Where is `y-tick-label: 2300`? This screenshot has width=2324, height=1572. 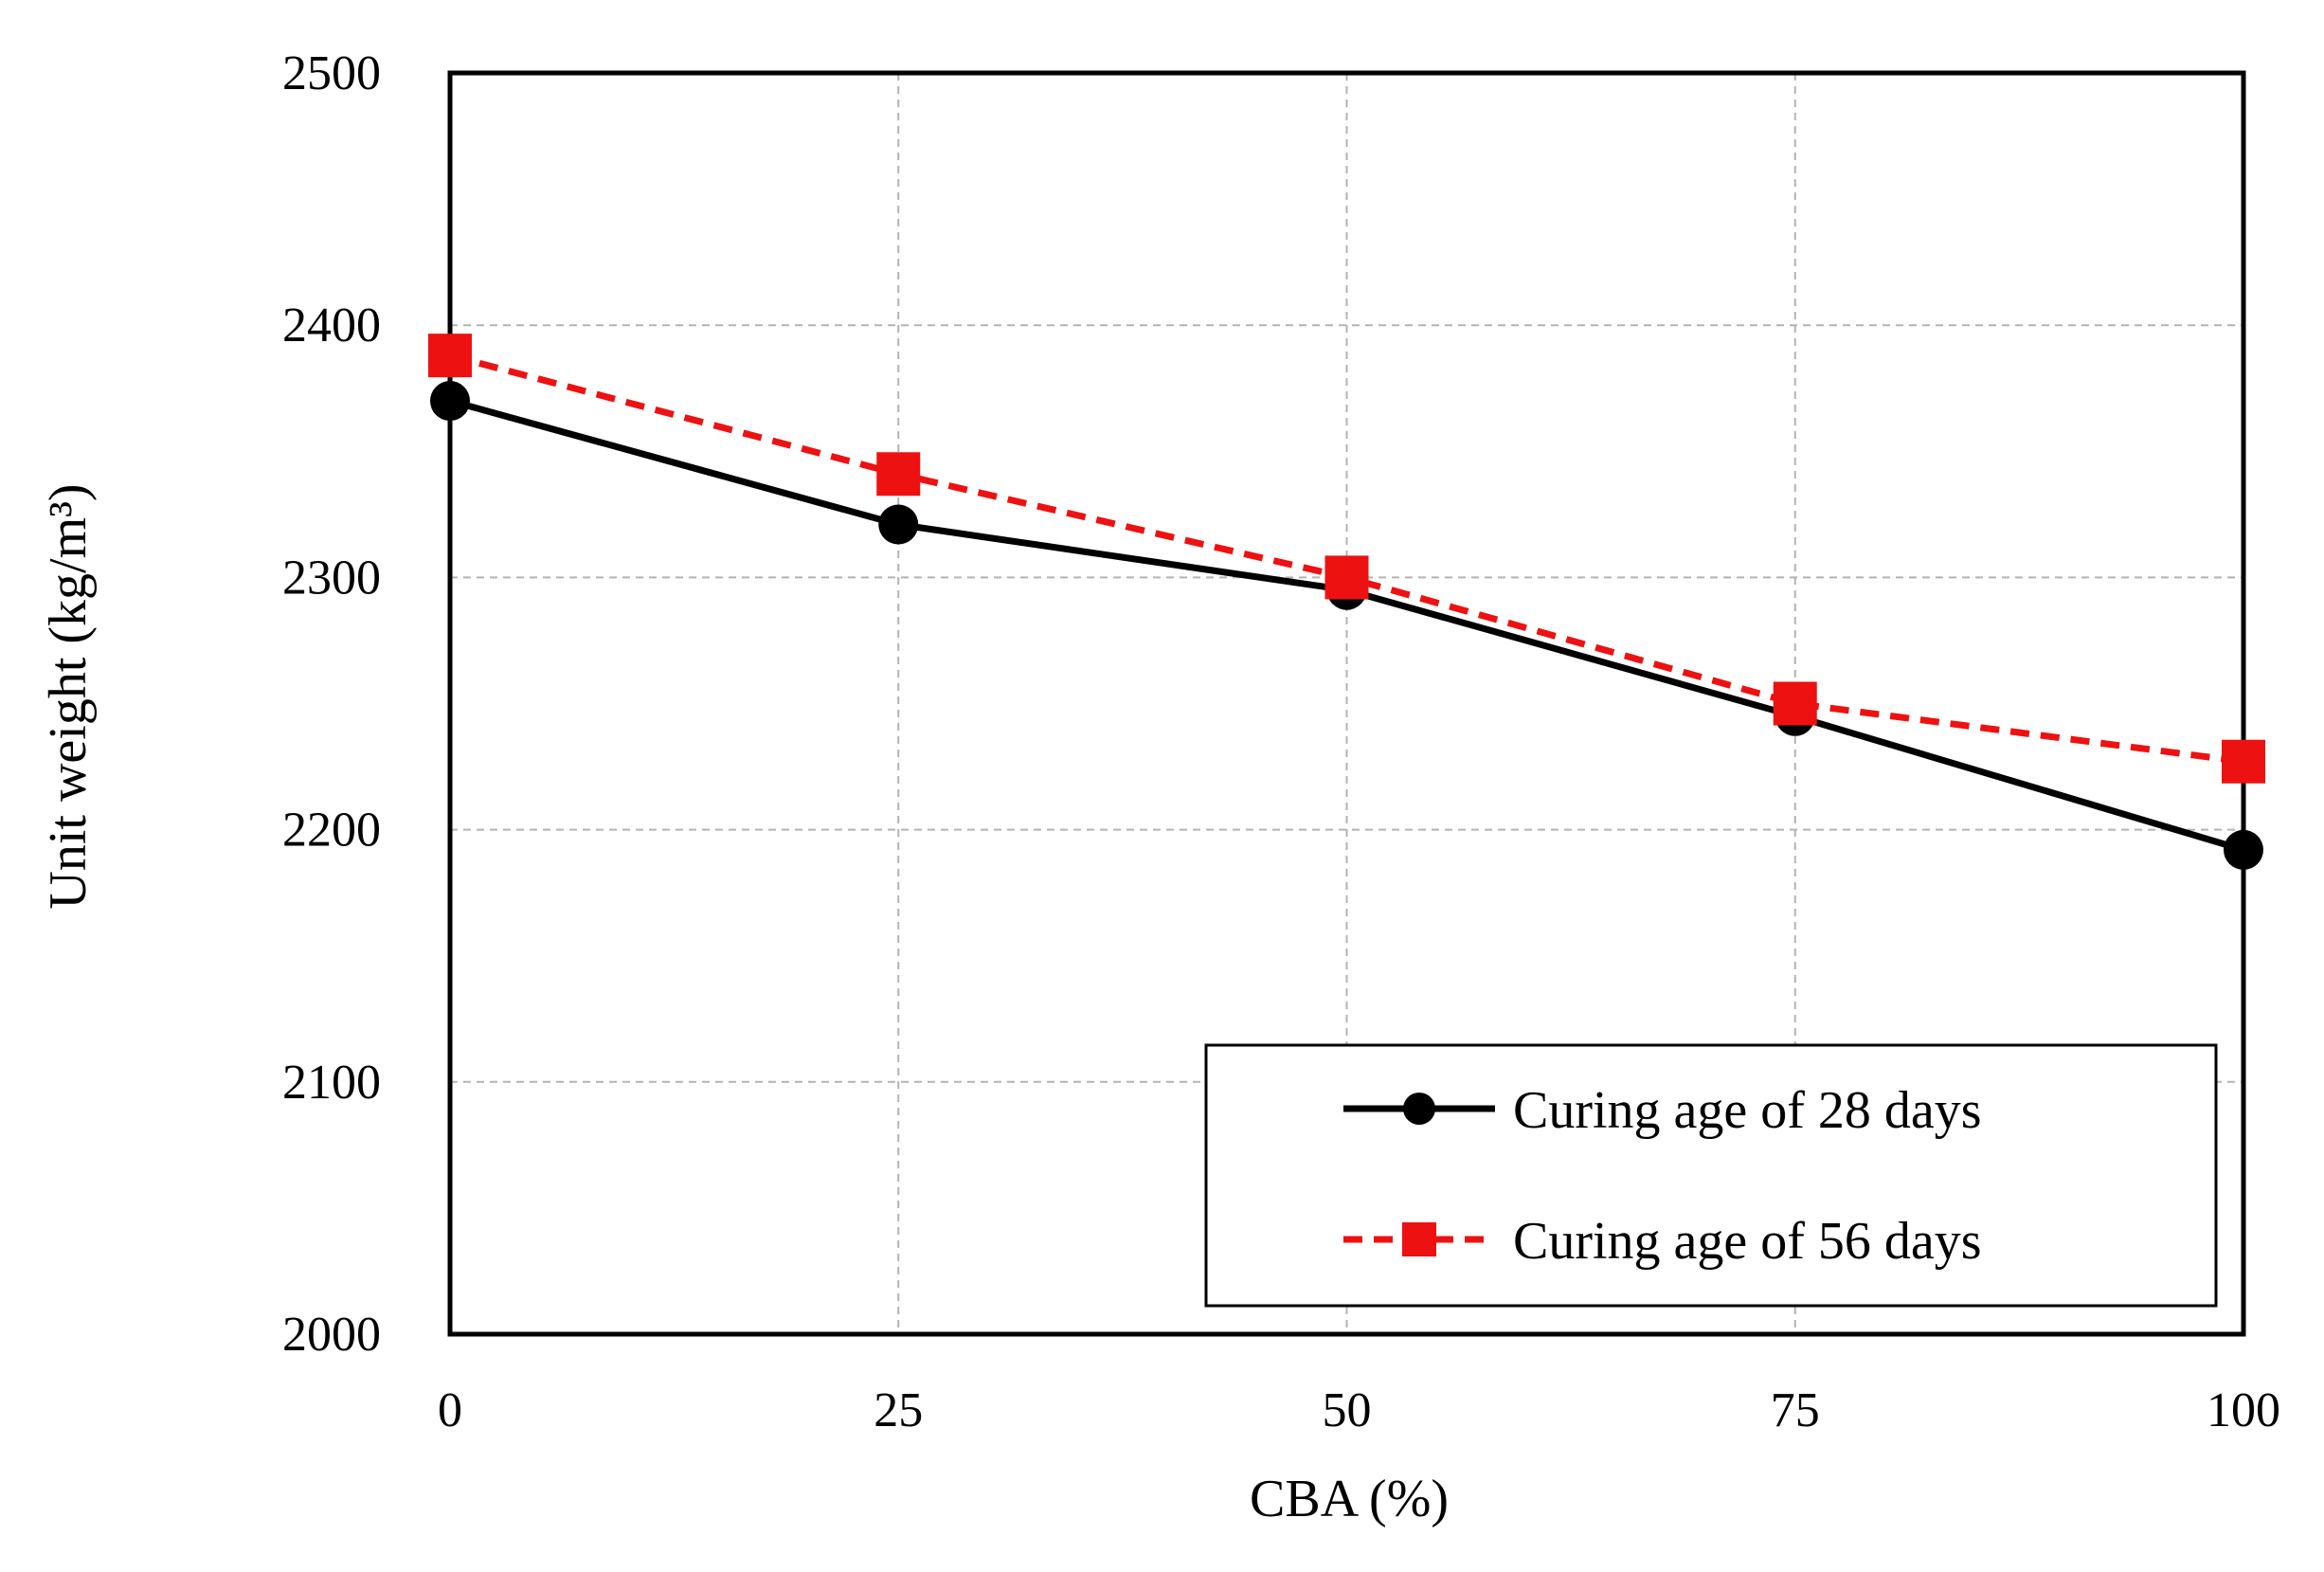
y-tick-label: 2300 is located at coordinates (331, 578).